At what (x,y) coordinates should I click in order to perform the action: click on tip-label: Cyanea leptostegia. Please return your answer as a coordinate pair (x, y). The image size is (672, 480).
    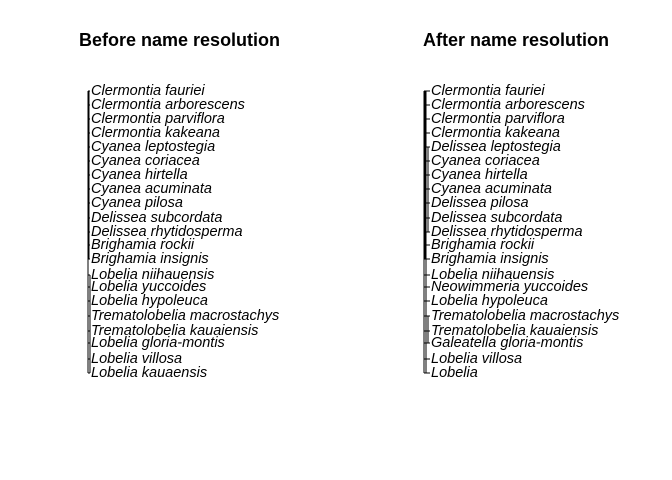
    Looking at the image, I should click on (153, 147).